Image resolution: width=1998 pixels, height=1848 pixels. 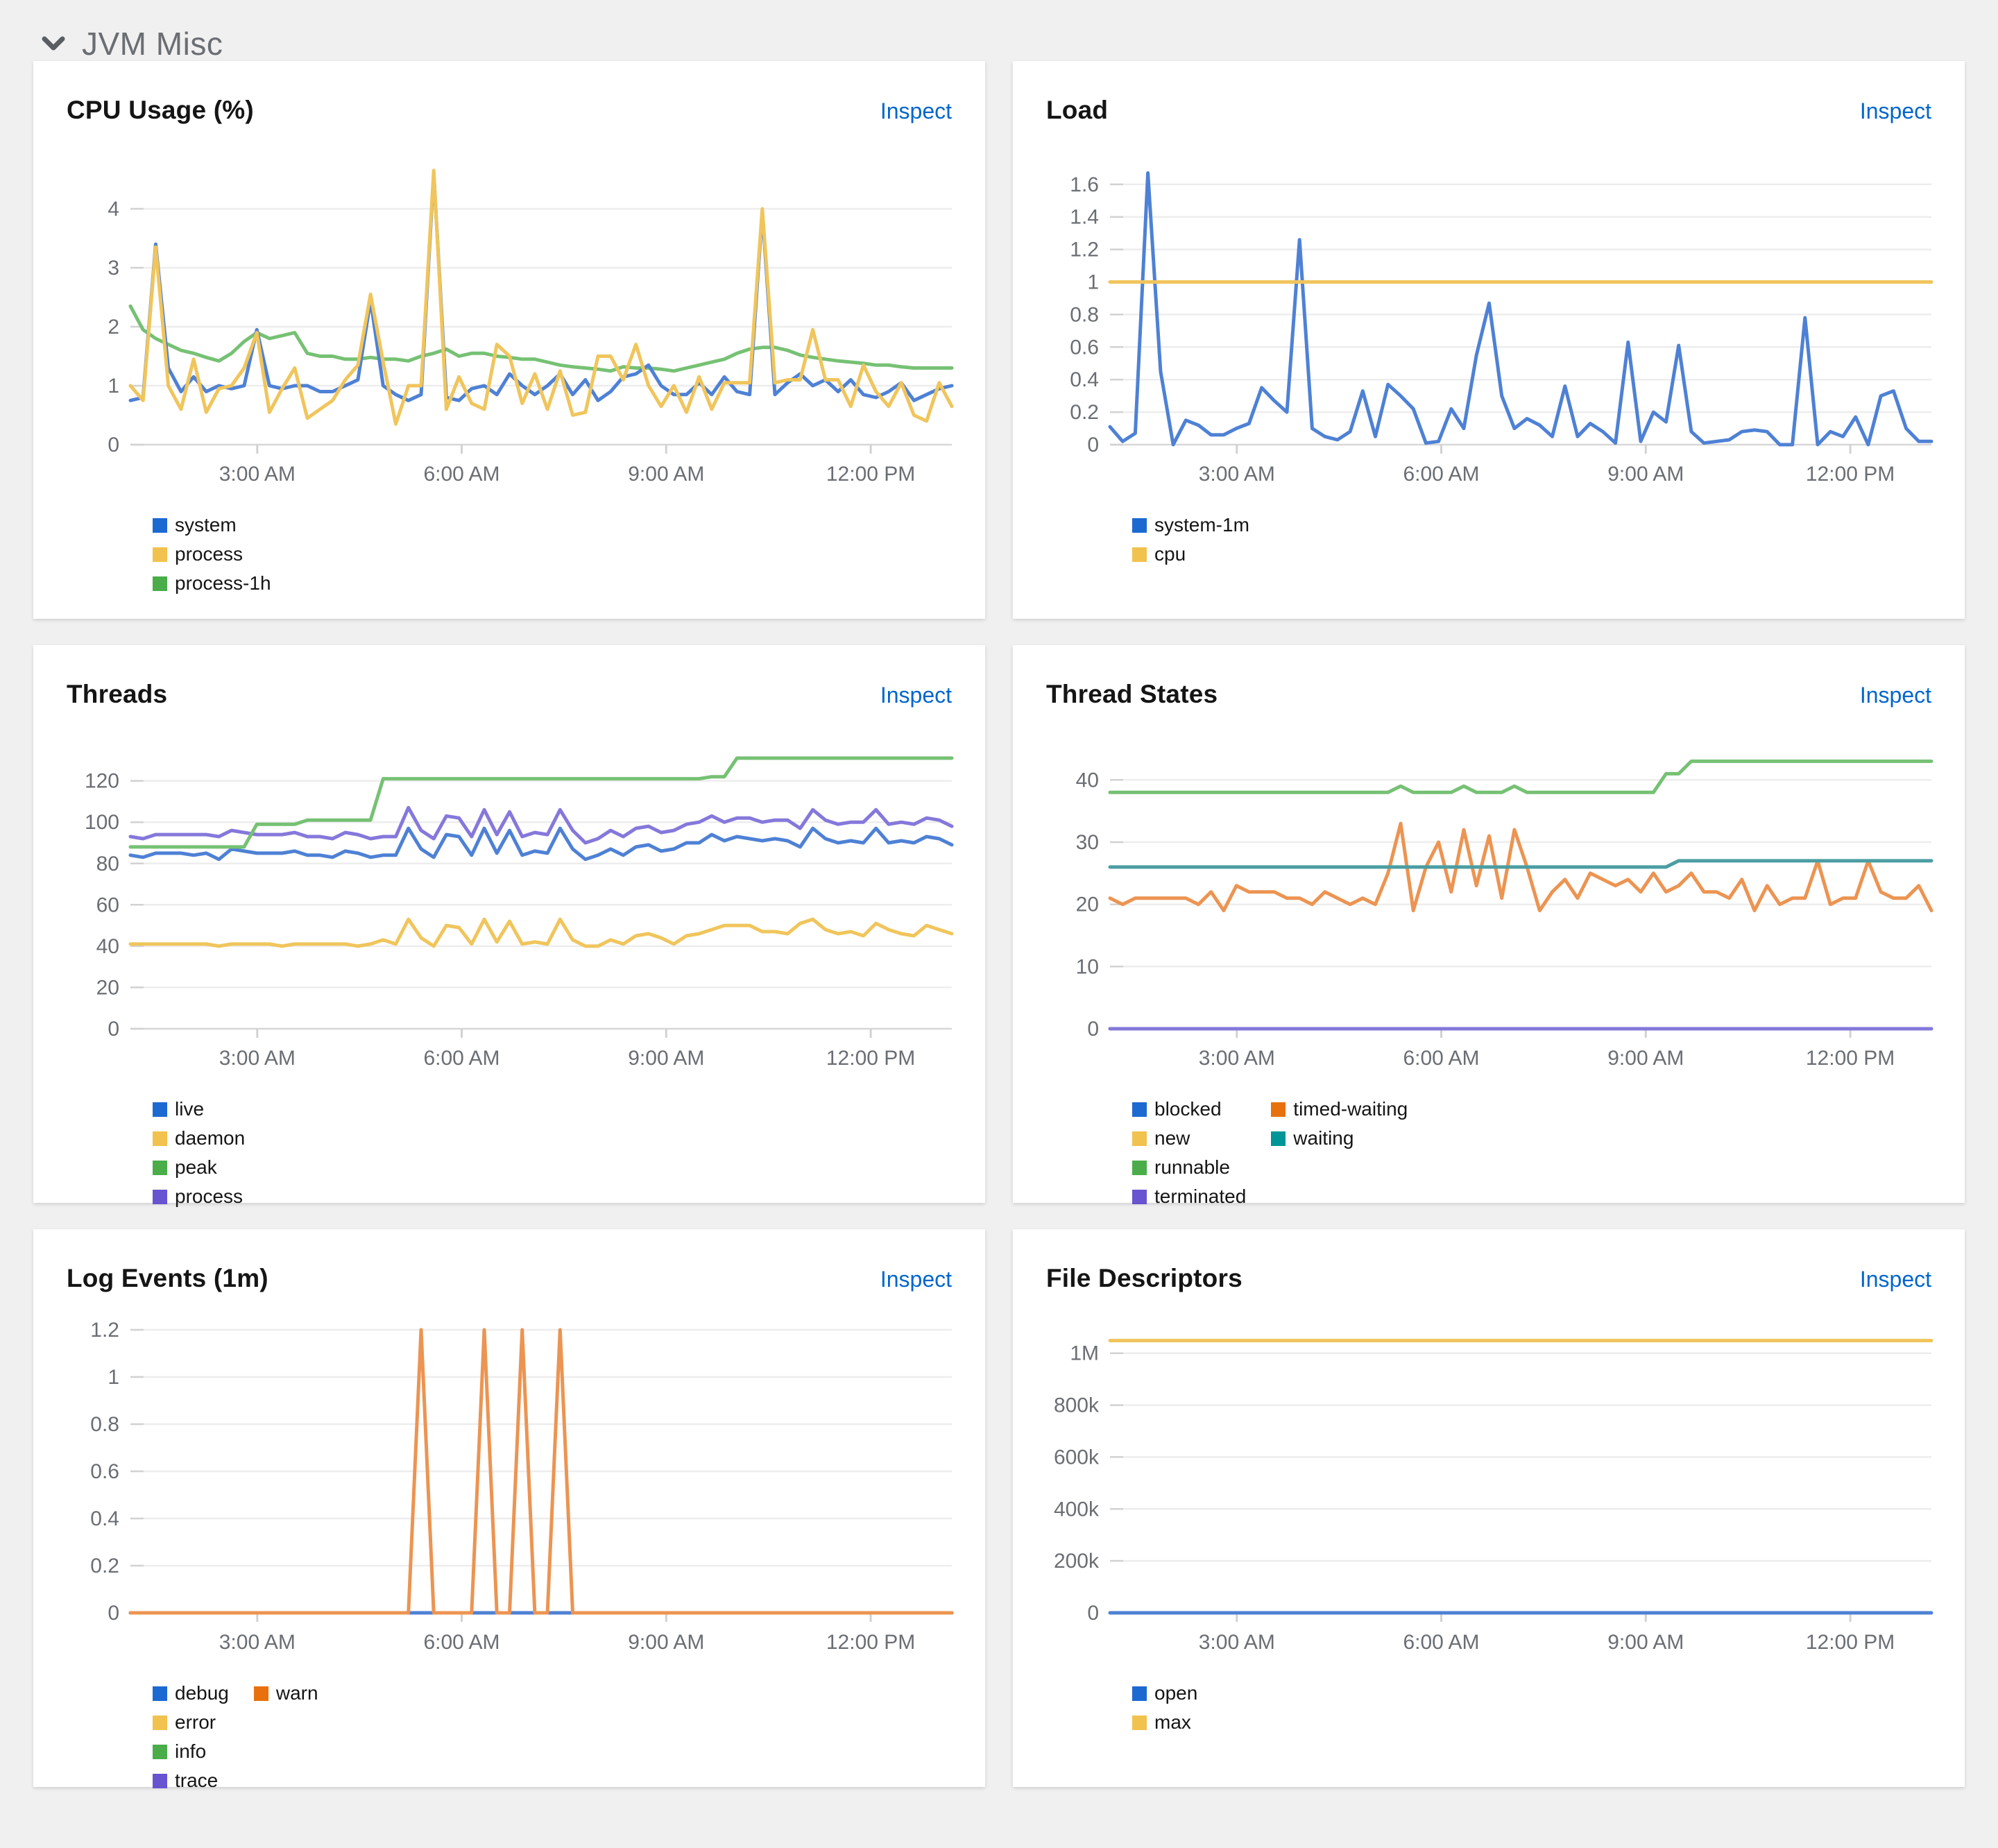 What do you see at coordinates (113, 327) in the screenshot?
I see `svg-text: 2` at bounding box center [113, 327].